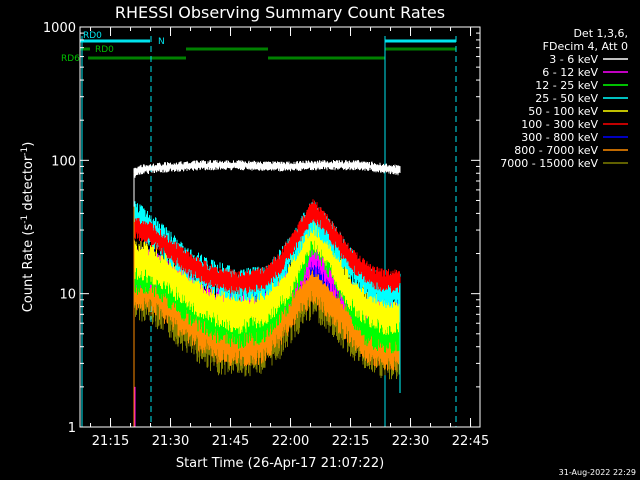 This screenshot has height=480, width=640. Describe the element at coordinates (549, 163) in the screenshot. I see `legend-label: 7000 - 15000 keV` at that location.